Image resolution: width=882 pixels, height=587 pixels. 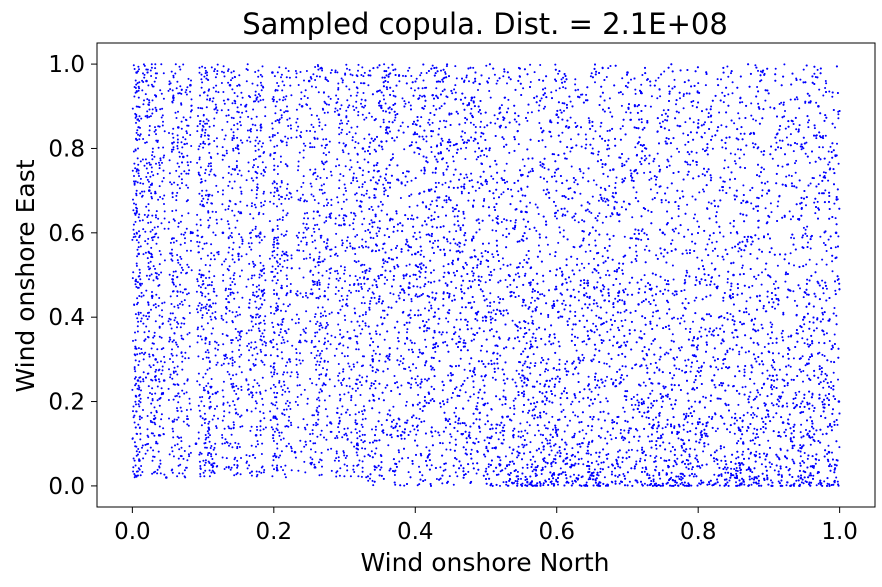 I want to click on x-tick-label: 0.0, so click(x=132, y=532).